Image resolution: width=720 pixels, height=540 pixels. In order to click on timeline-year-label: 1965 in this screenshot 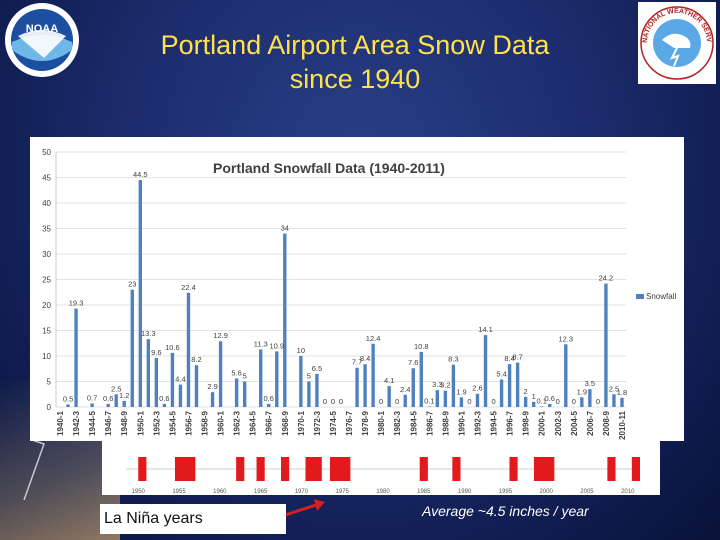, I will do `click(261, 492)`.